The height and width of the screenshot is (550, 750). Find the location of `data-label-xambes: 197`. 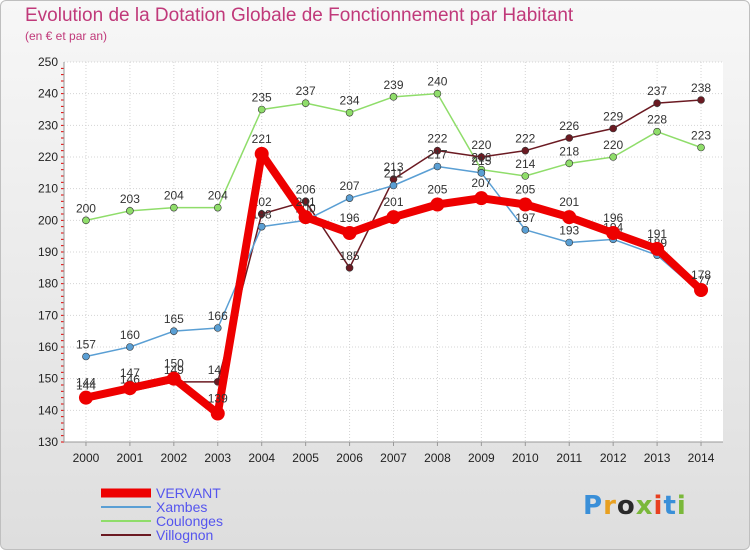

data-label-xambes: 197 is located at coordinates (525, 218).